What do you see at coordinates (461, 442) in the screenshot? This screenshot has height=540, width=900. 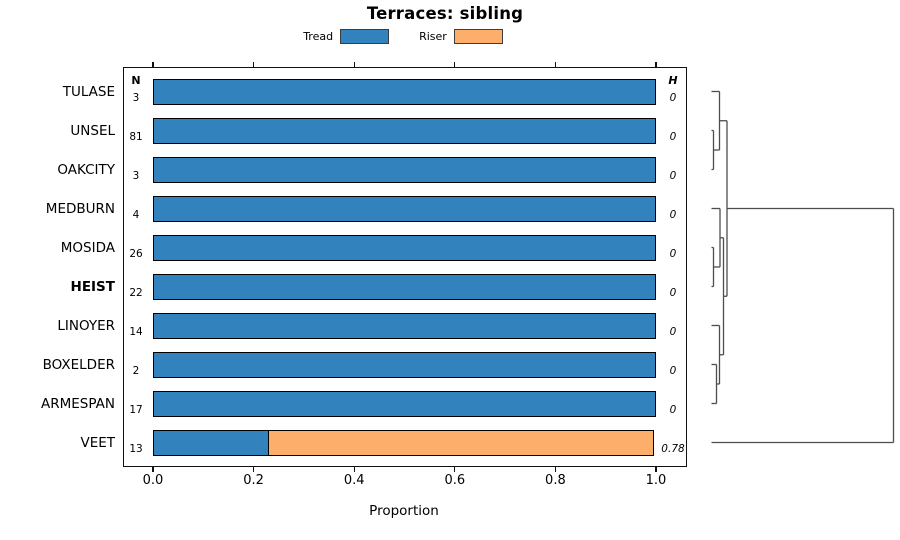 I see `bar-segment-riser` at bounding box center [461, 442].